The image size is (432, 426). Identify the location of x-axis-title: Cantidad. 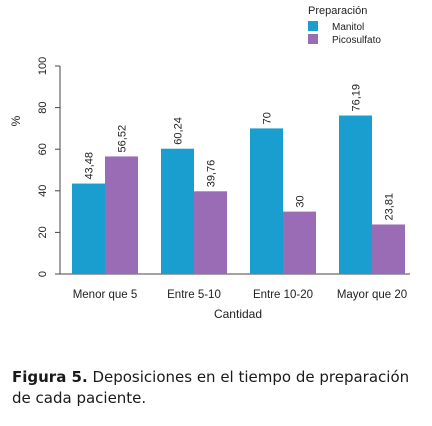
(238, 314).